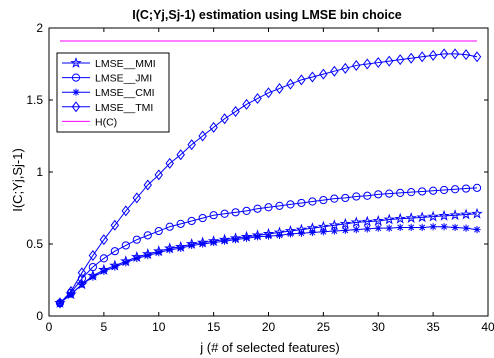 The height and width of the screenshot is (358, 494). Describe the element at coordinates (433, 327) in the screenshot. I see `x-tick-label: 35` at that location.